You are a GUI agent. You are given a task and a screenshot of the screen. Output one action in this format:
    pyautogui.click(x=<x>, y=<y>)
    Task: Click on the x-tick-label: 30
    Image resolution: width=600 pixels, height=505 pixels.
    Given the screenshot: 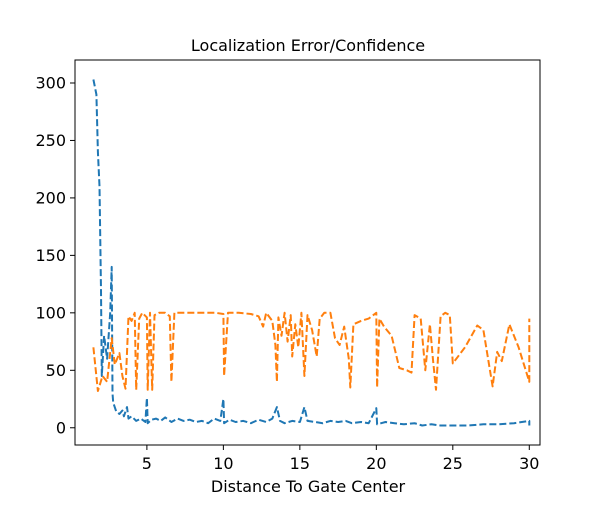 What is the action you would take?
    pyautogui.click(x=529, y=463)
    